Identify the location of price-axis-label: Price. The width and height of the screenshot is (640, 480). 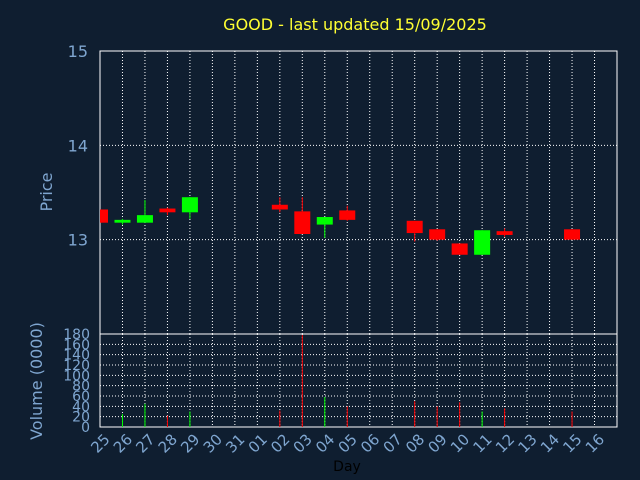
(46, 191).